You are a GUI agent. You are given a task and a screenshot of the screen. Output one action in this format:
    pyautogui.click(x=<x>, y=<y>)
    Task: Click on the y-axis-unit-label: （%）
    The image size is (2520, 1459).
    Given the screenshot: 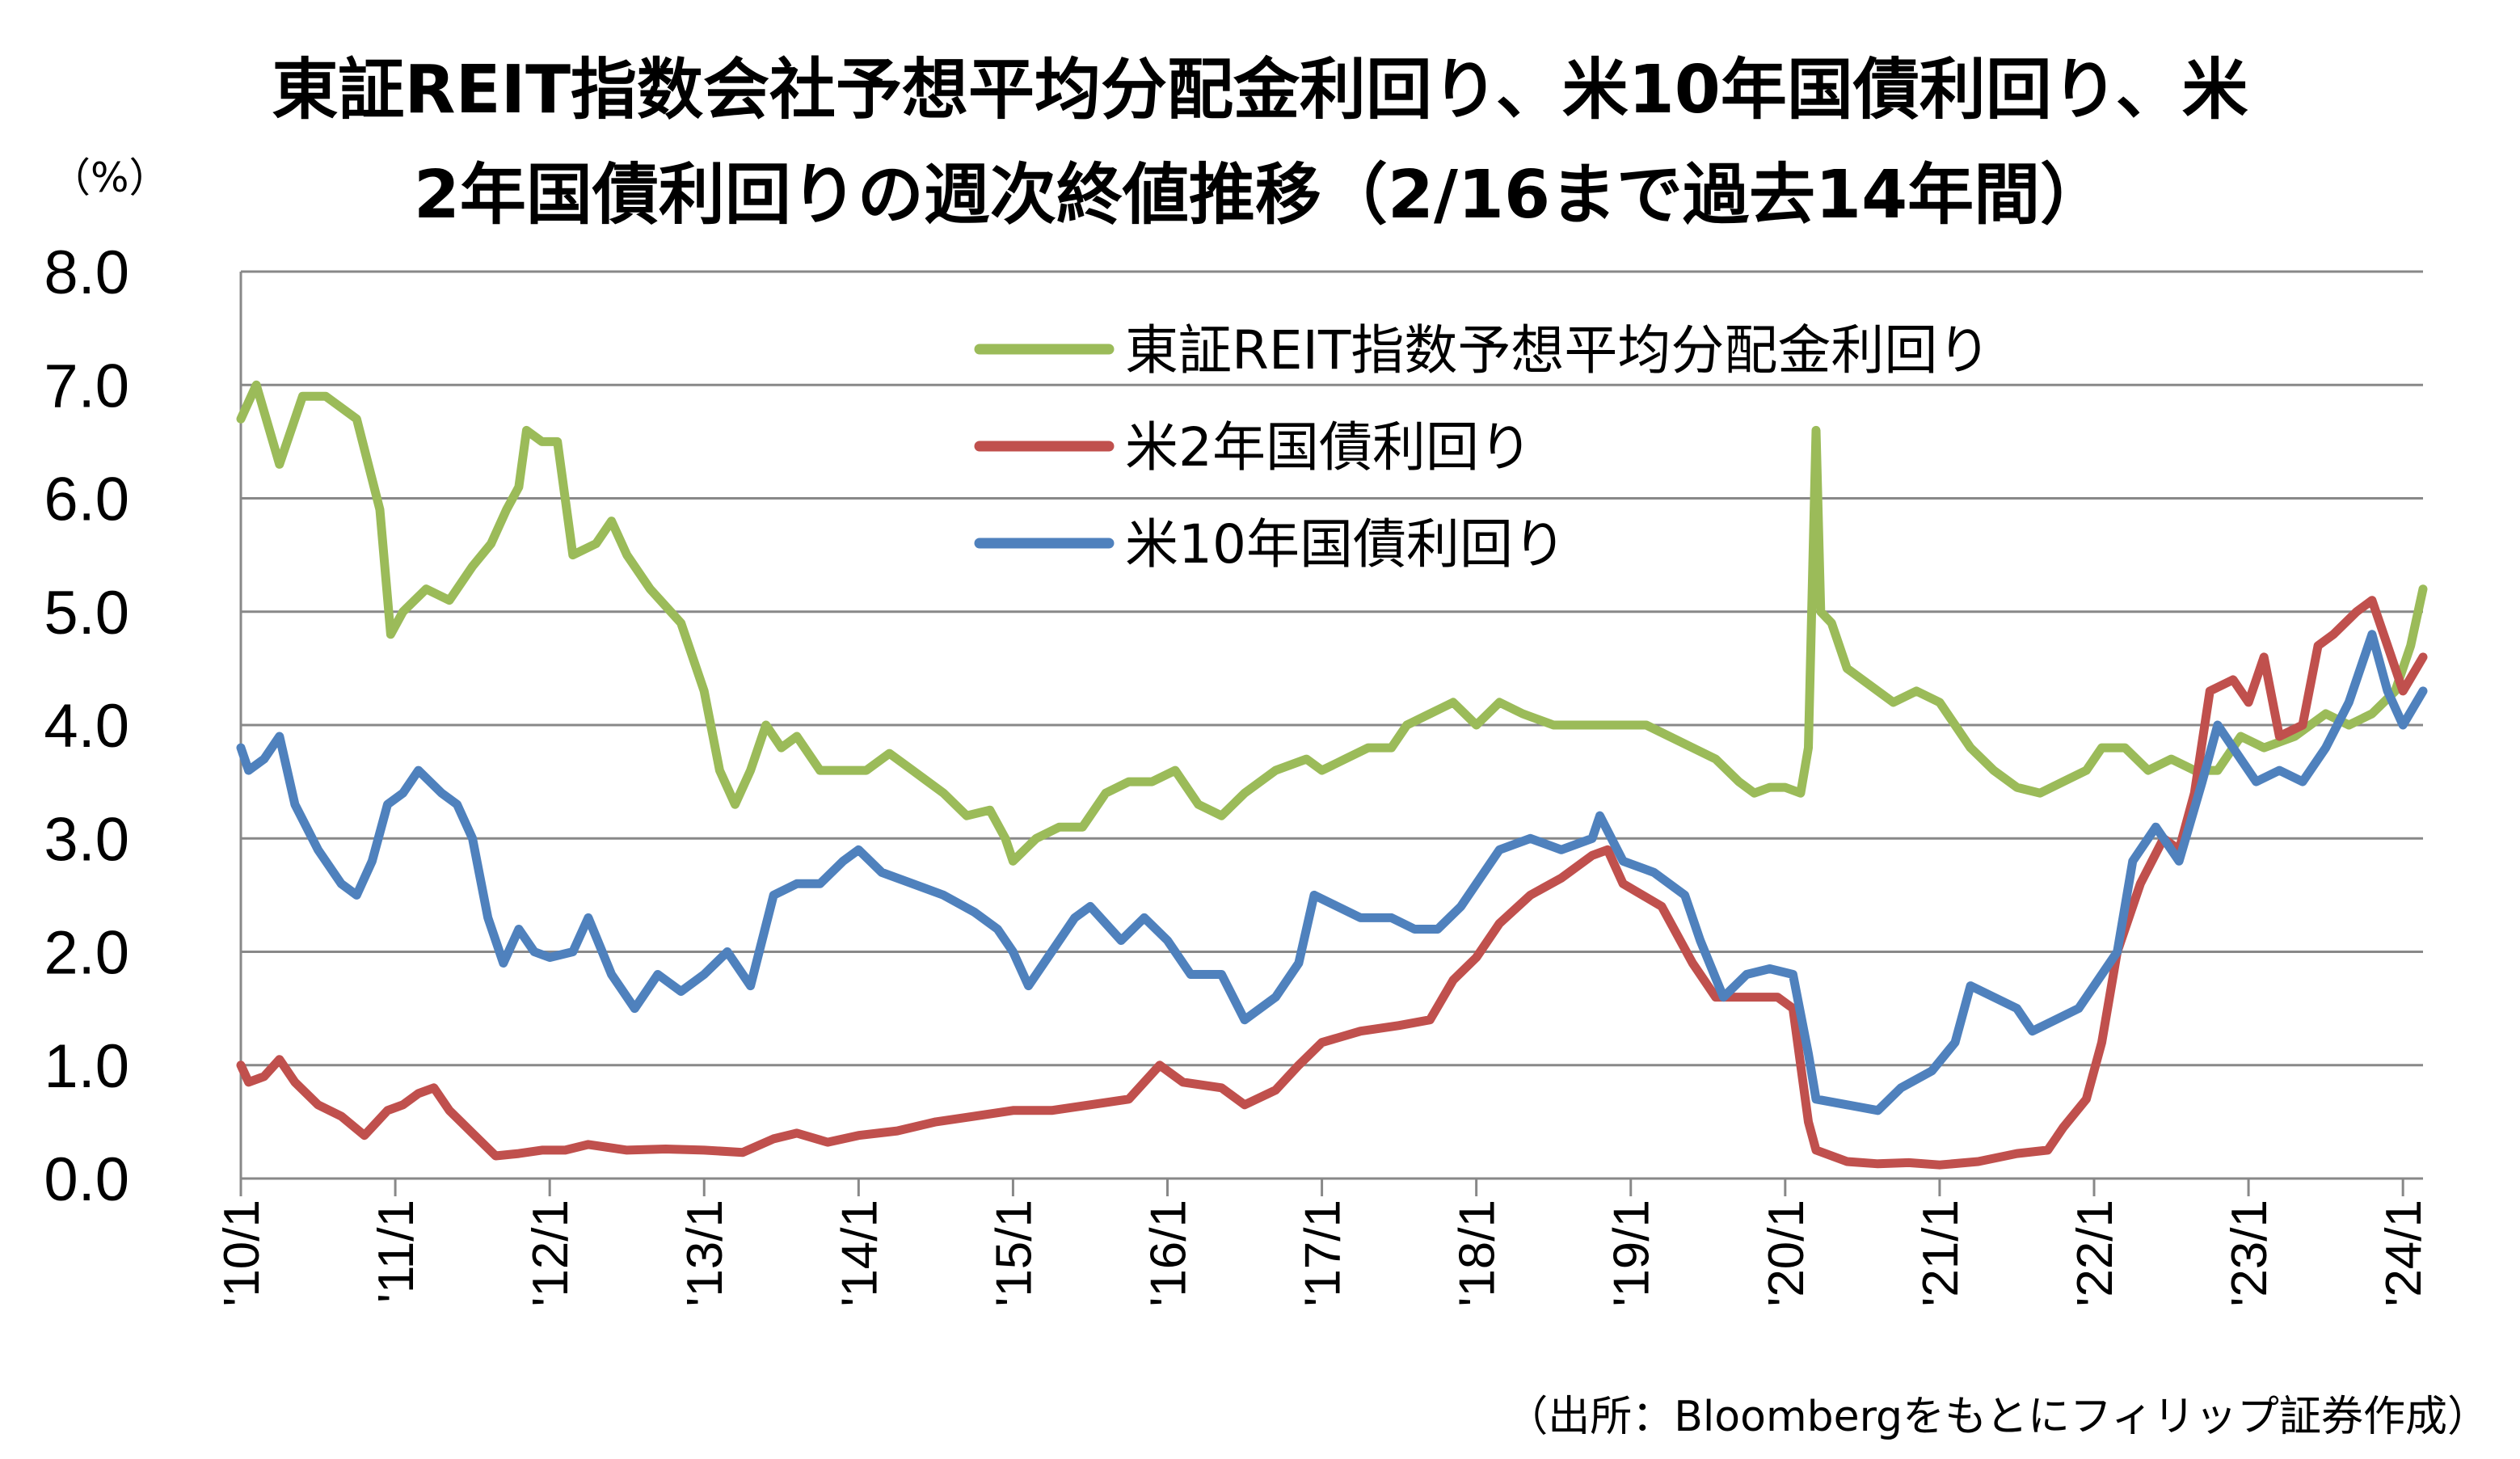 What is the action you would take?
    pyautogui.click(x=110, y=177)
    